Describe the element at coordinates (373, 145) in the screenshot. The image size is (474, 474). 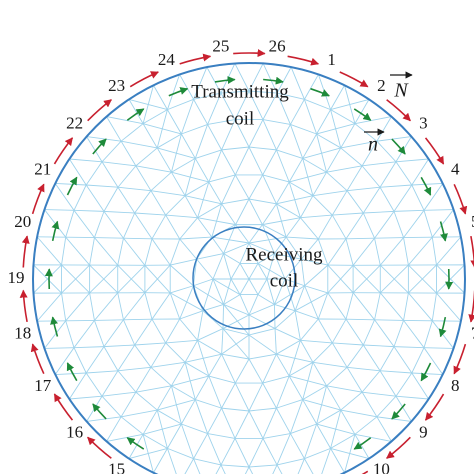
I see `vector-label: n` at that location.